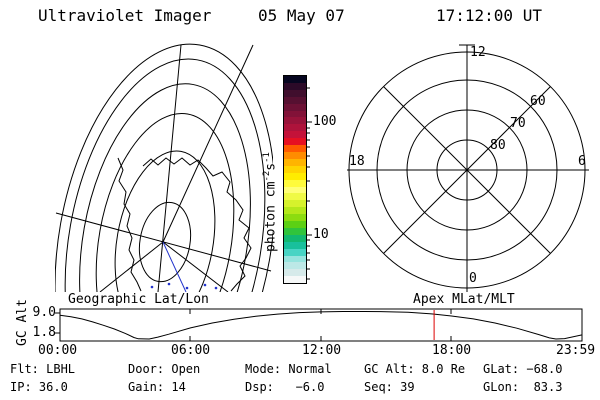  Describe the element at coordinates (138, 299) in the screenshot. I see `geo-map-caption: Geographic Lat/Lon` at that location.